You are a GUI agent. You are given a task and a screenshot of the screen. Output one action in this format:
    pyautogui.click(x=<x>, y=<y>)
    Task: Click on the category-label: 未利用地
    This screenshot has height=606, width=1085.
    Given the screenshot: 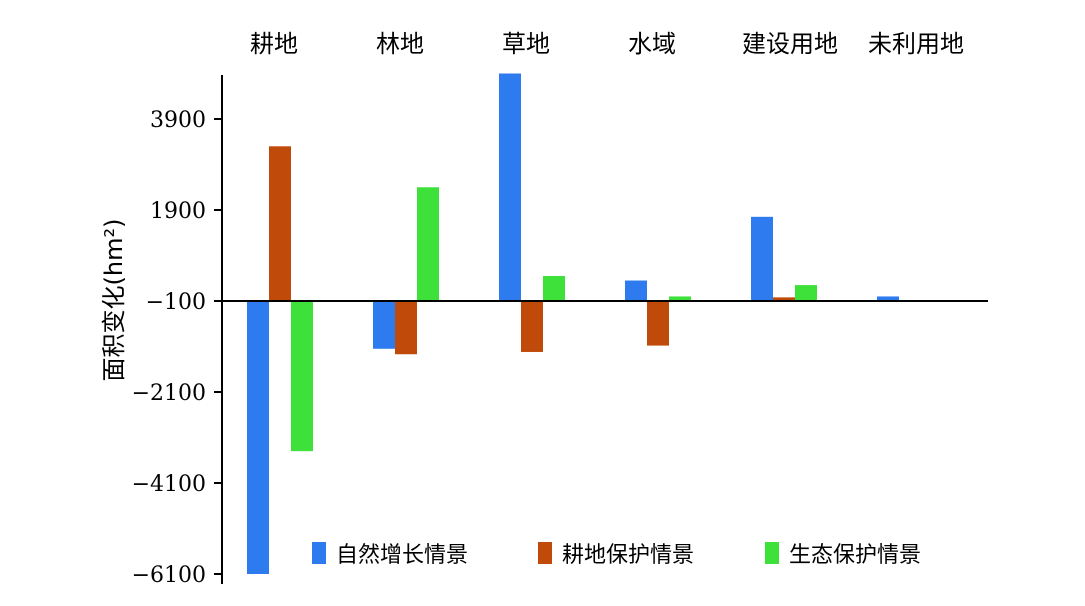 What is the action you would take?
    pyautogui.click(x=916, y=44)
    